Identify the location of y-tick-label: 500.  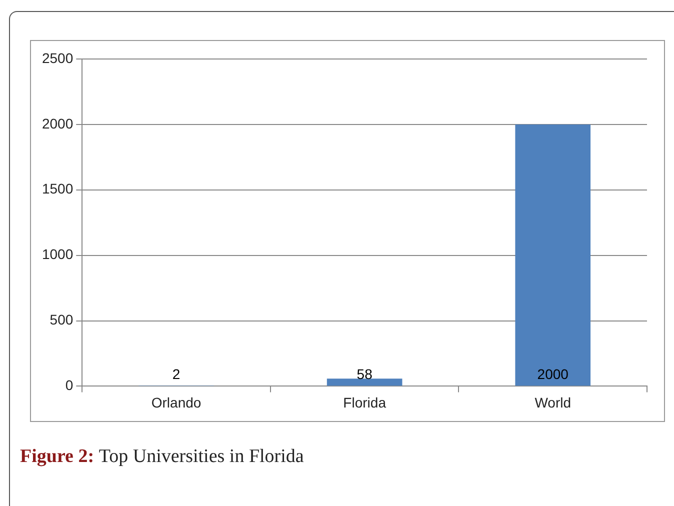
(62, 320).